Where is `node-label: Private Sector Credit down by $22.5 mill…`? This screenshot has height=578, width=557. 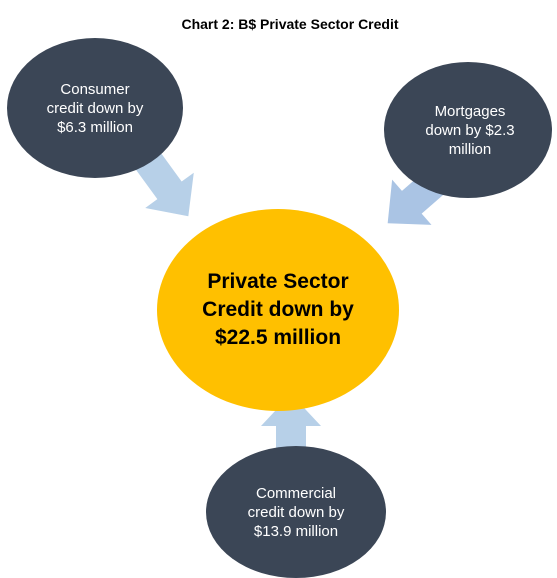
node-label: Private Sector Credit down by $22.5 mill… is located at coordinates (278, 309).